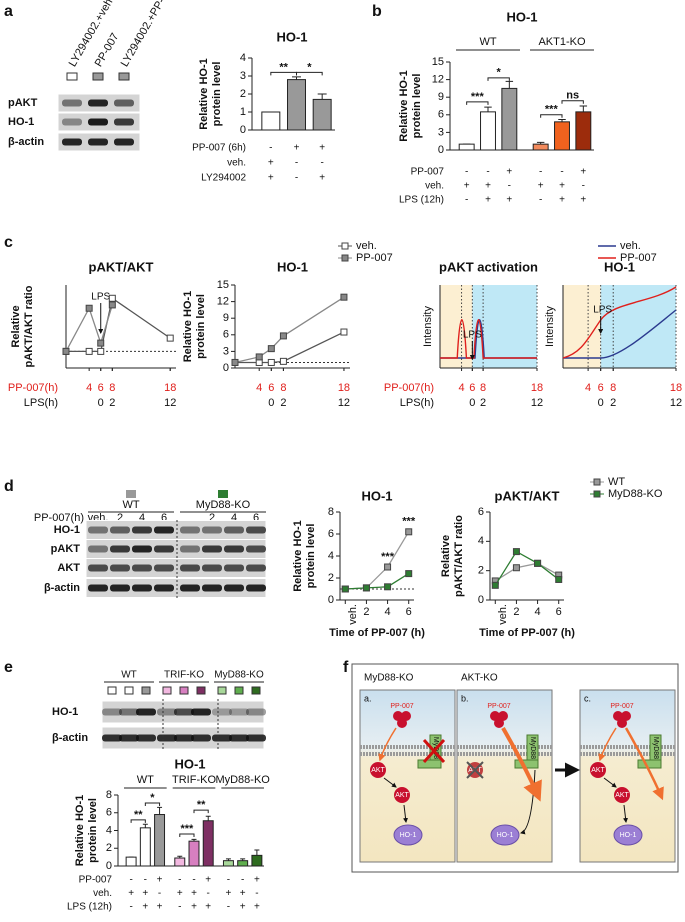 The image size is (685, 922). I want to click on curve-veh, so click(488, 339).